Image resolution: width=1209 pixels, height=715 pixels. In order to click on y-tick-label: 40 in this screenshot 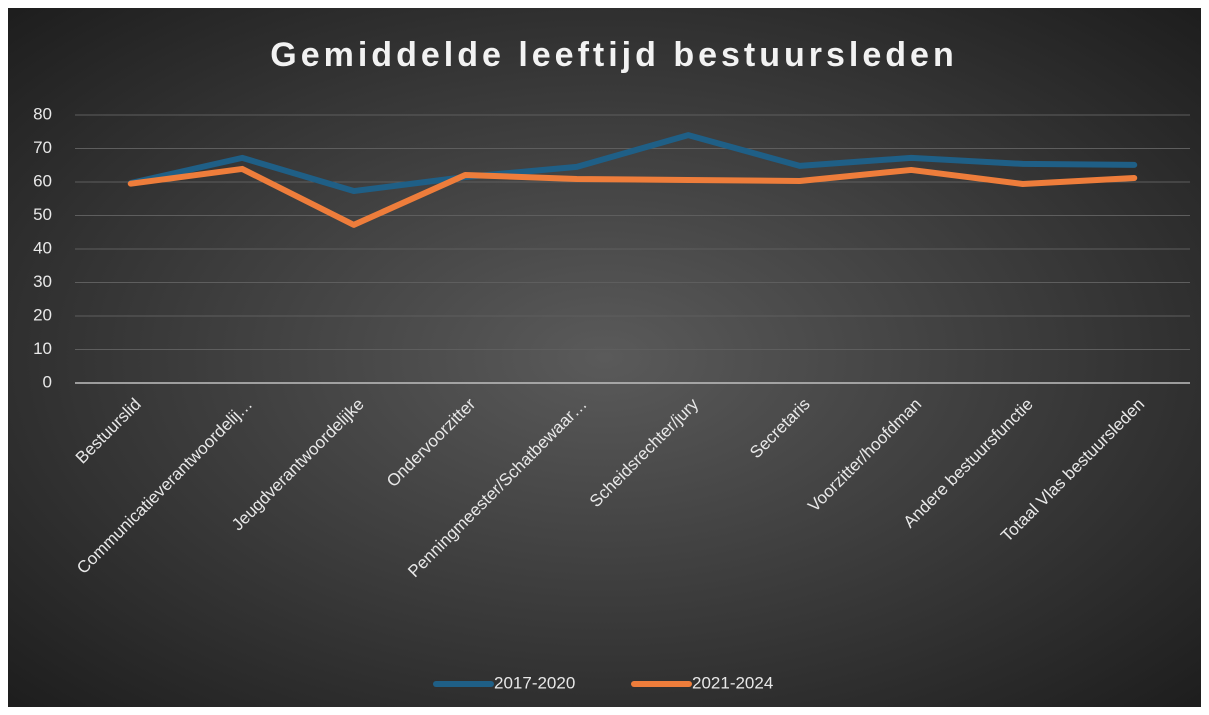, I will do `click(42, 247)`.